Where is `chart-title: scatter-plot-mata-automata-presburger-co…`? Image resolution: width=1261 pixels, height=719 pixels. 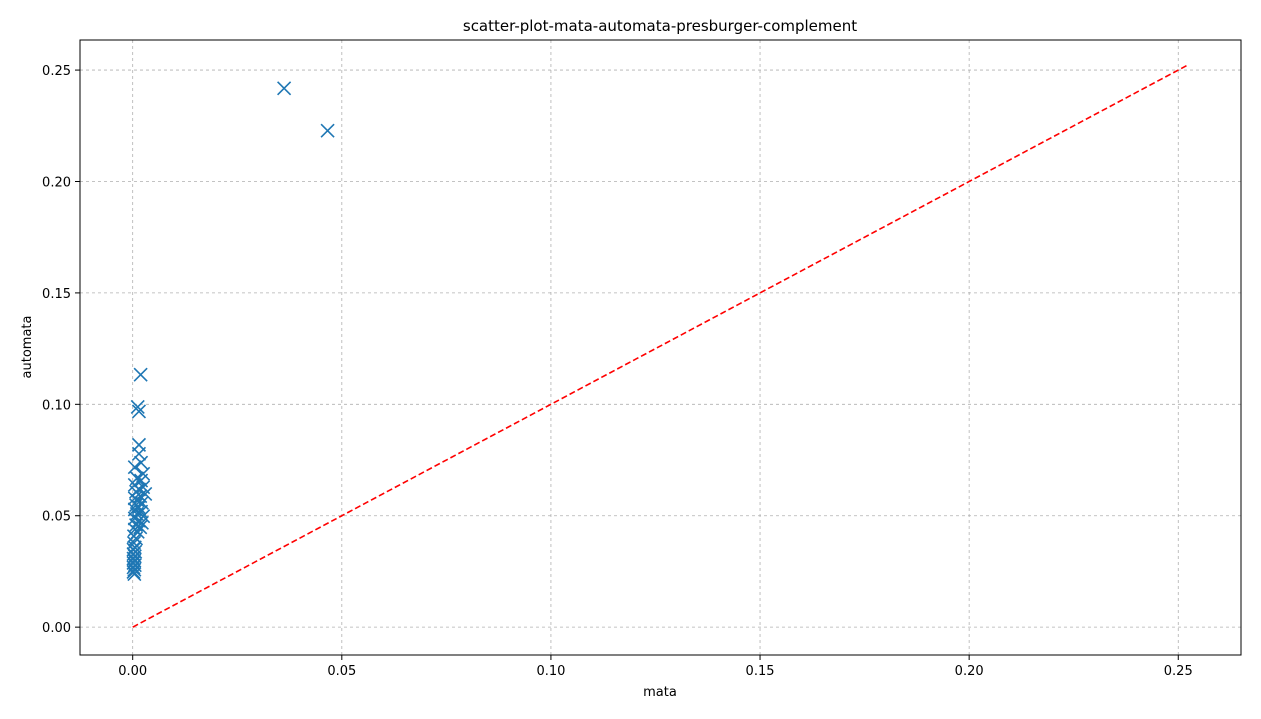
chart-title: scatter-plot-mata-automata-presburger-co… is located at coordinates (660, 26).